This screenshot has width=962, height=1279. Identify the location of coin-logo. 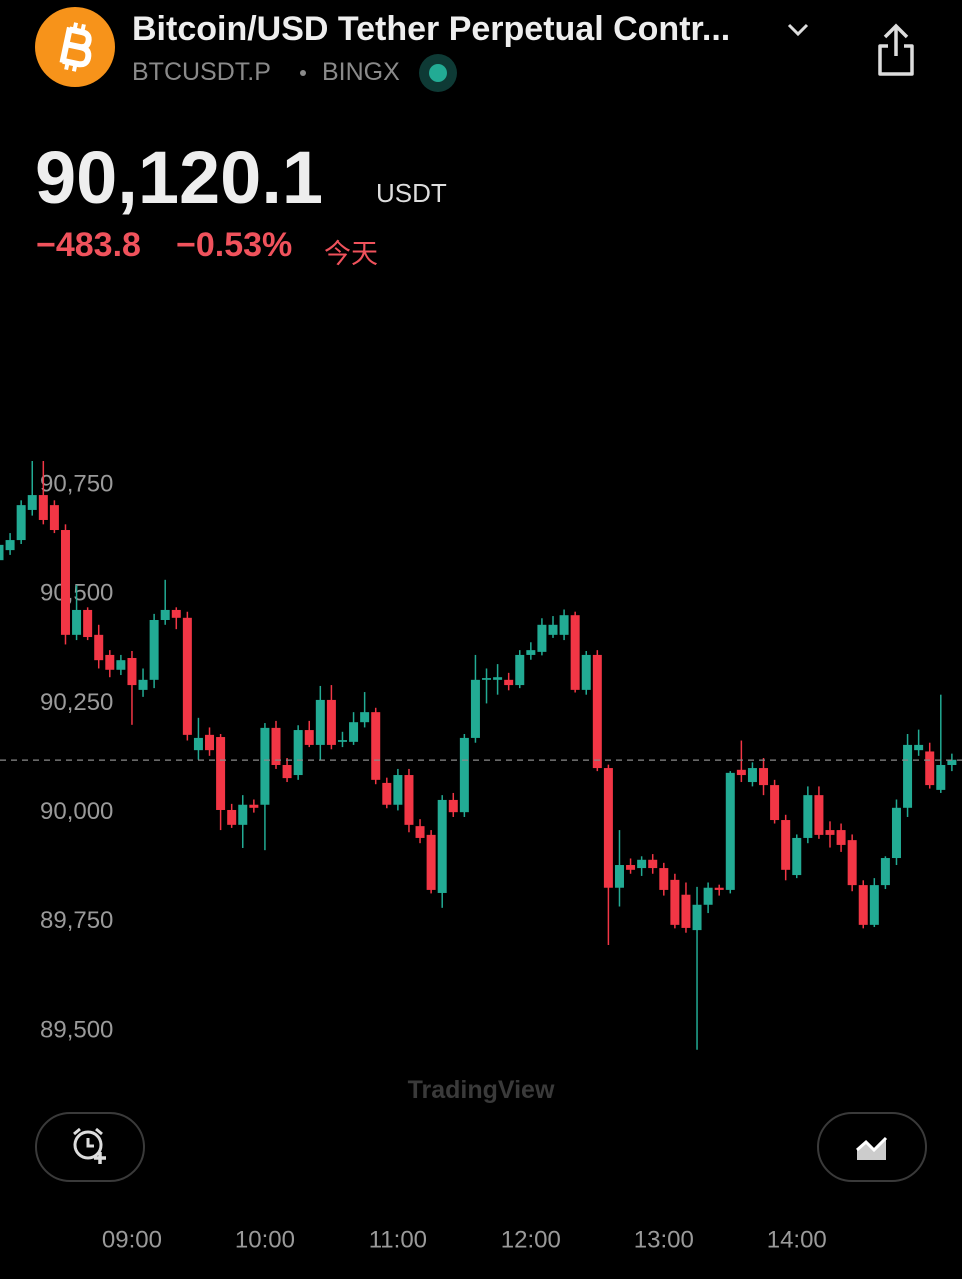
(75, 47).